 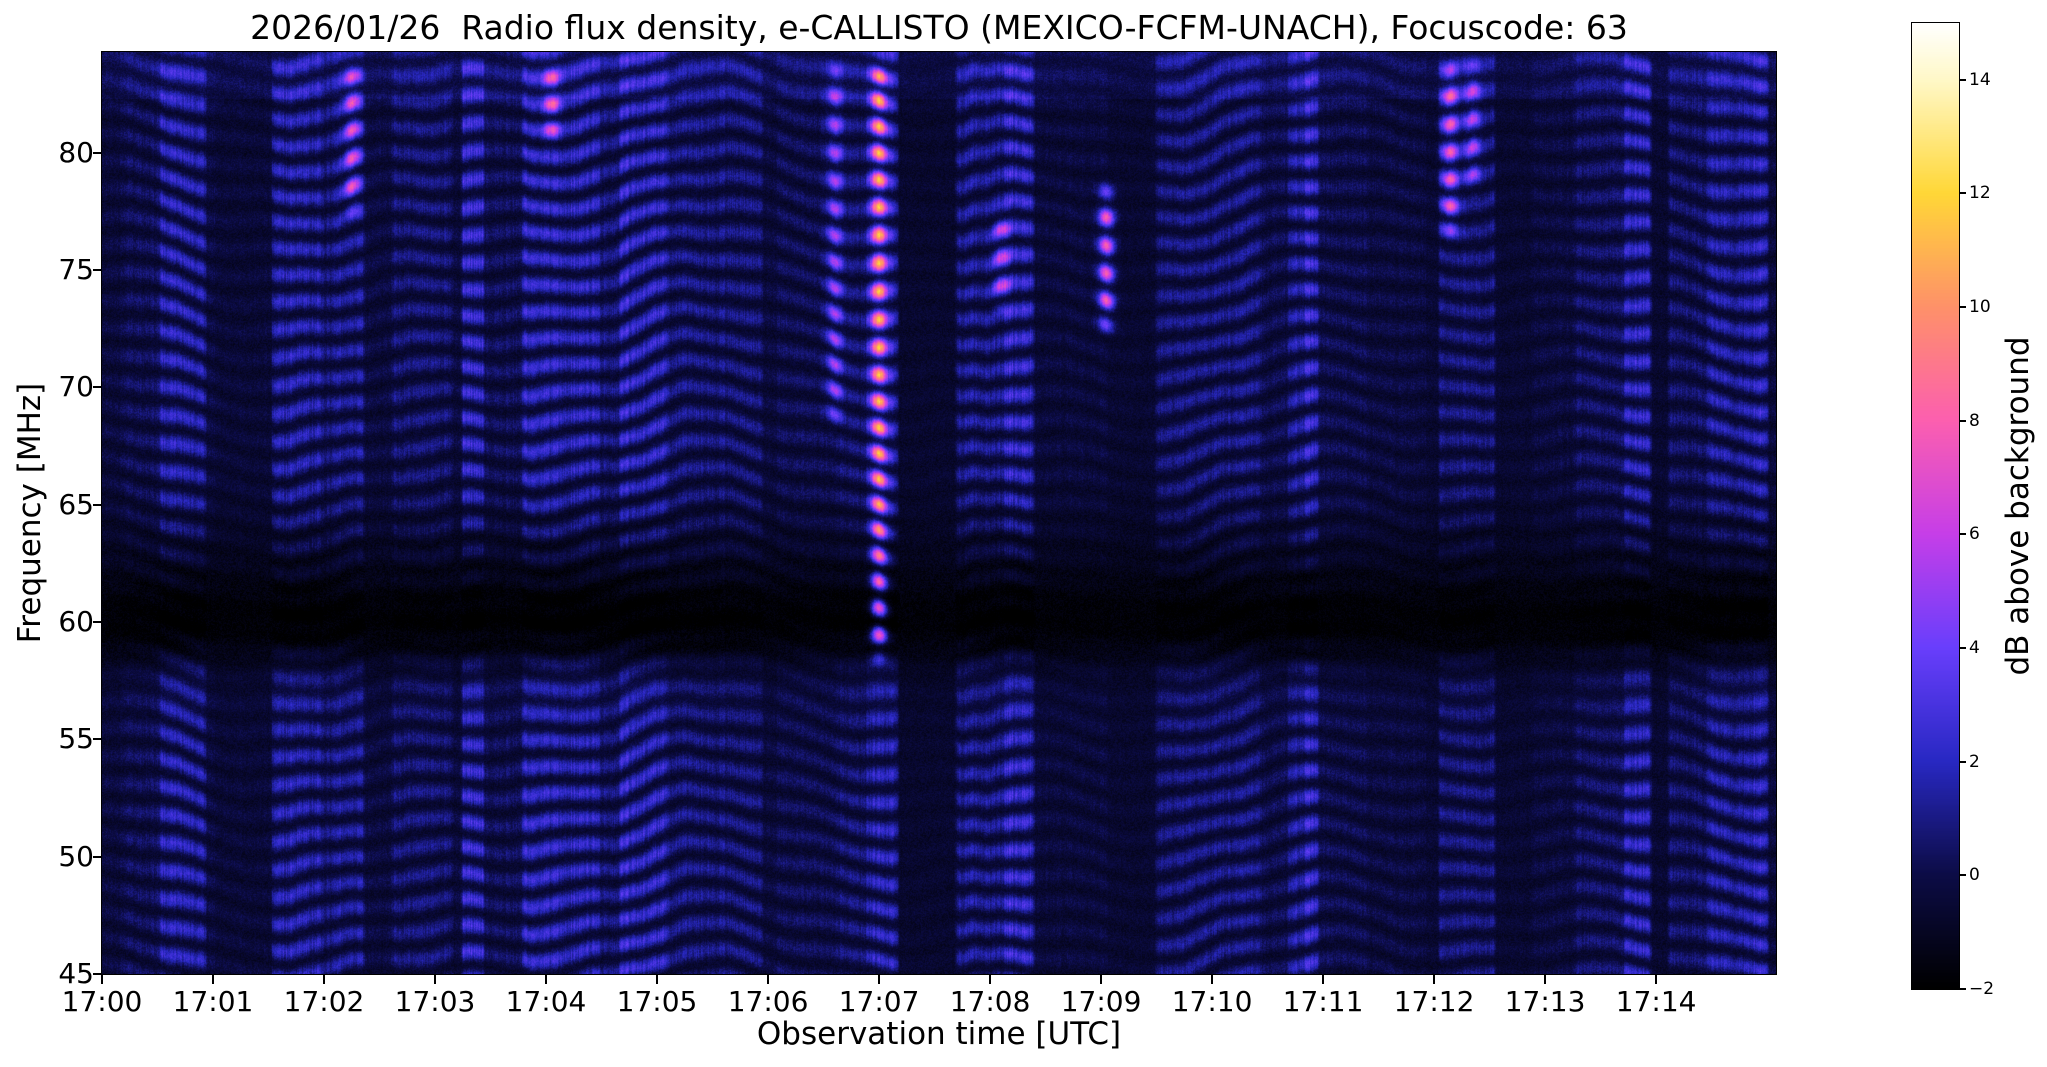 I want to click on colorbar-tick-label: 10, so click(x=1980, y=307).